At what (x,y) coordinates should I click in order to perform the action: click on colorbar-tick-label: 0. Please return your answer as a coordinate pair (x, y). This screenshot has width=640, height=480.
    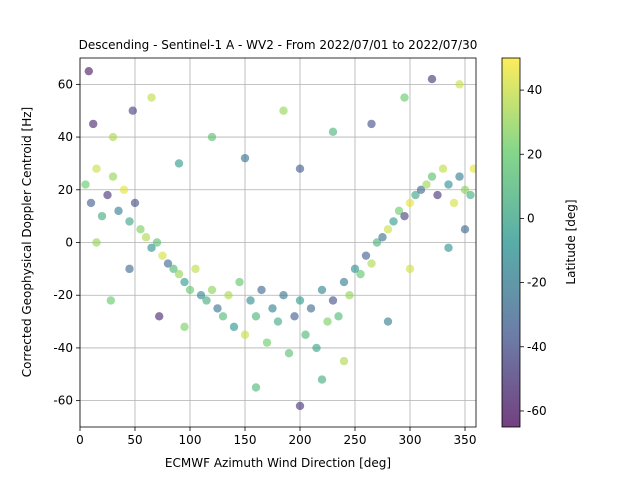
    Looking at the image, I should click on (531, 218).